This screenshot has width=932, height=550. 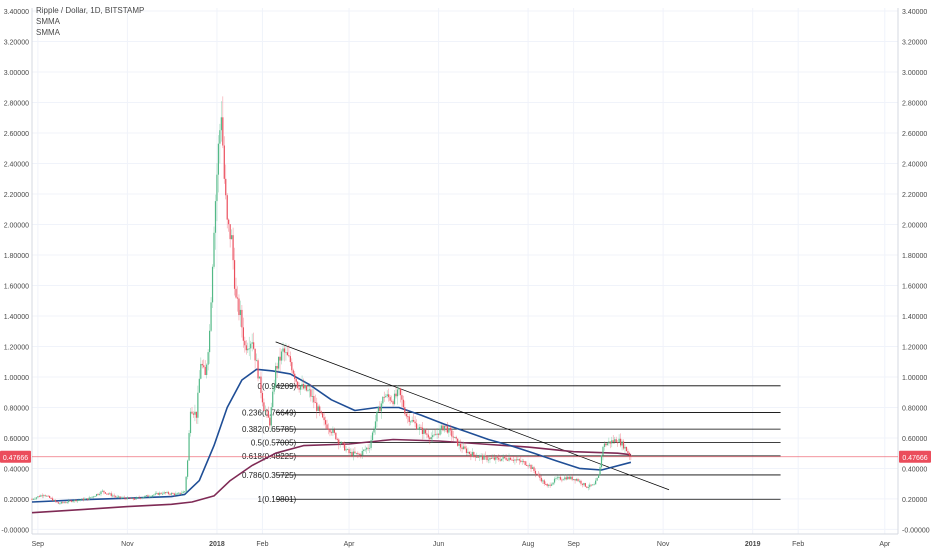 What do you see at coordinates (331, 476) in the screenshot?
I see `smma-slow-series` at bounding box center [331, 476].